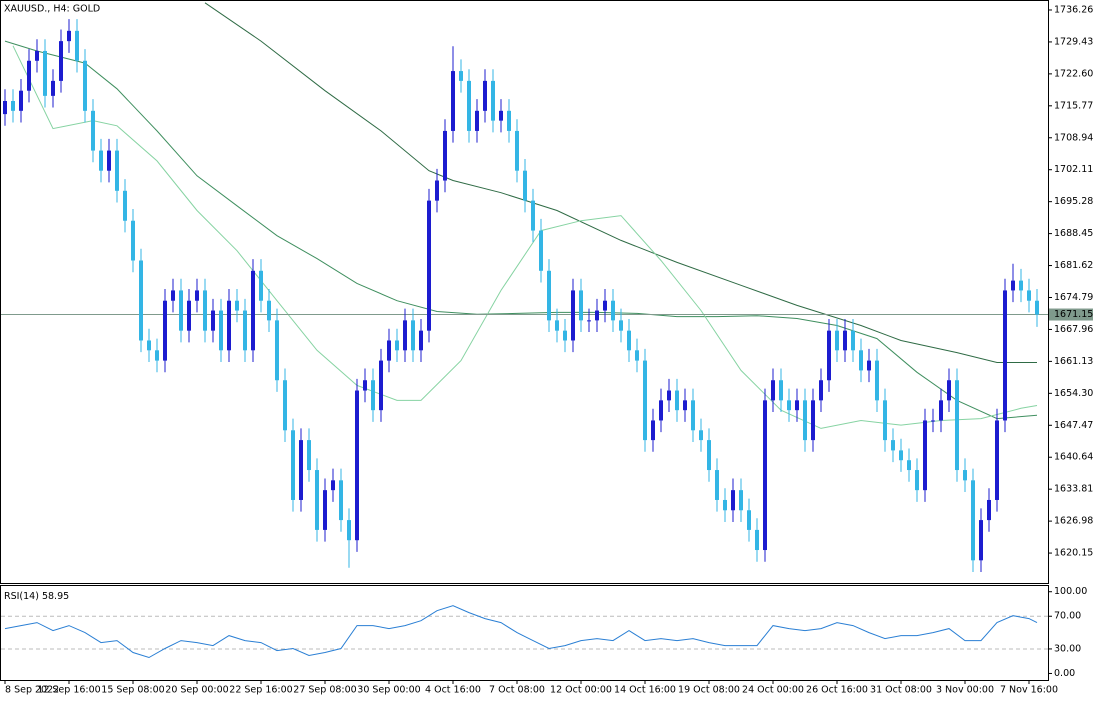 This screenshot has height=704, width=1100. What do you see at coordinates (68, 690) in the screenshot?
I see `x-tick-label: 12 Sep 16:00` at bounding box center [68, 690].